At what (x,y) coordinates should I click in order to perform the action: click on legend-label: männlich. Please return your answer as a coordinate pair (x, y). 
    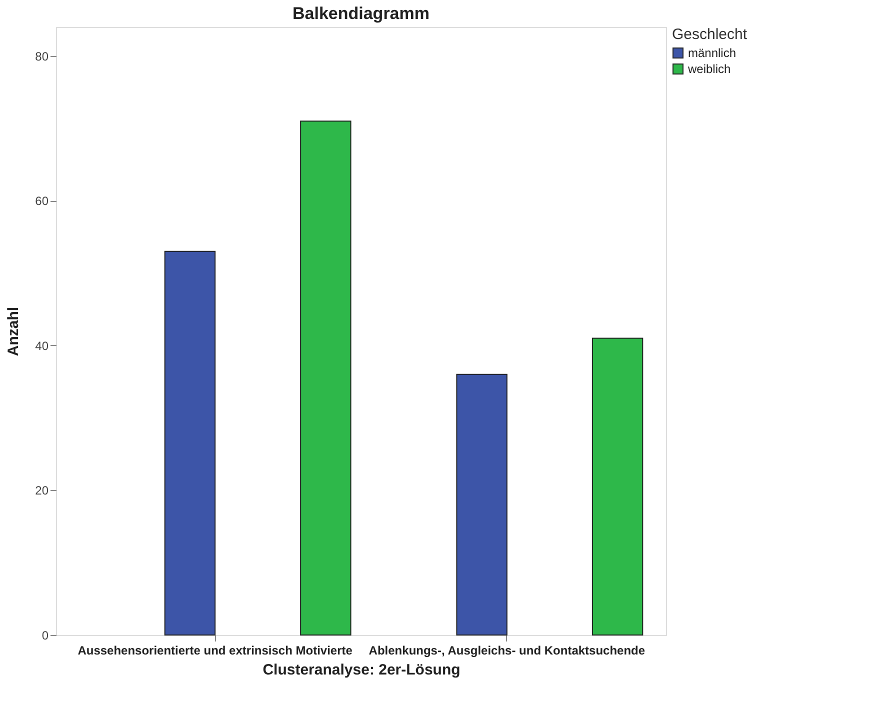
    Looking at the image, I should click on (712, 53).